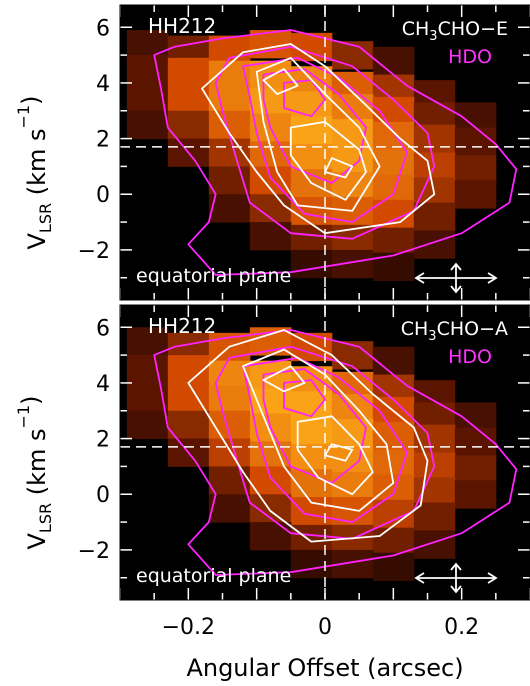  Describe the element at coordinates (45, 518) in the screenshot. I see `y-axis-label-part: LSR` at that location.